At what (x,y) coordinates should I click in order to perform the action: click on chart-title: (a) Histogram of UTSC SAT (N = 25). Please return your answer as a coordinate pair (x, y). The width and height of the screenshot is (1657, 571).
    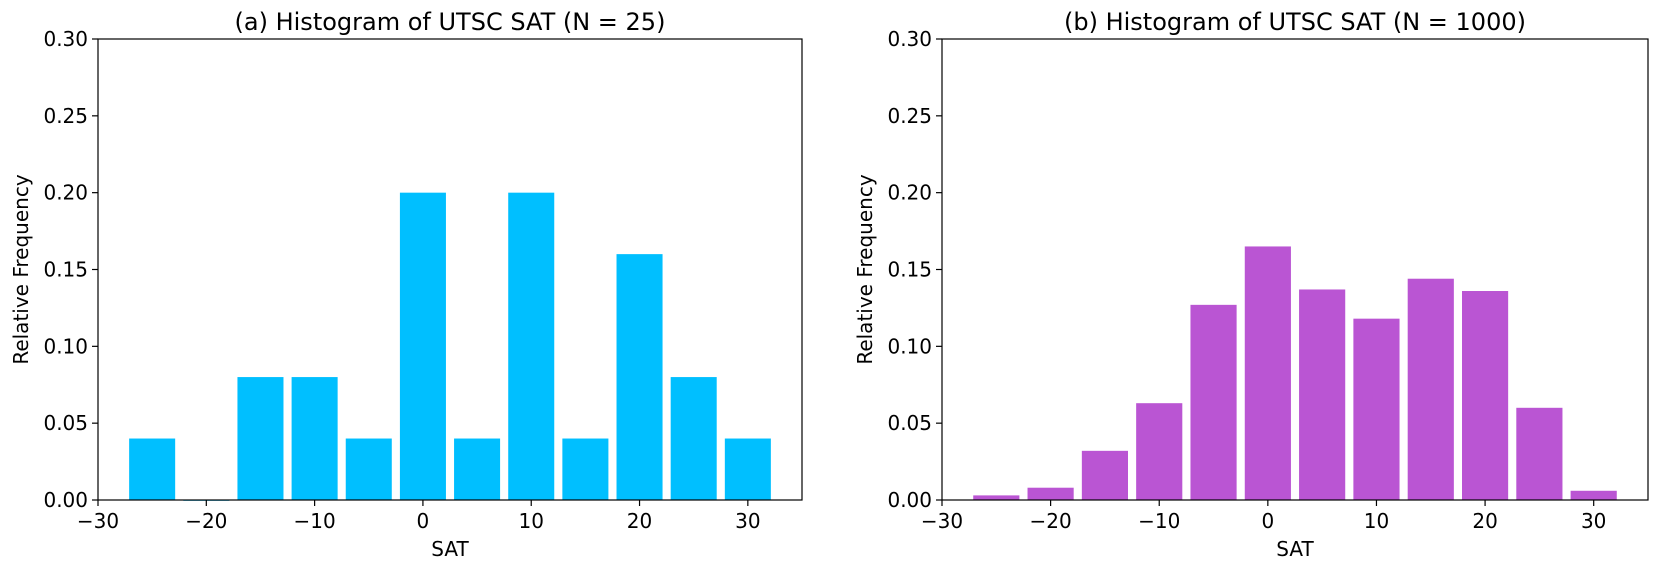
    Looking at the image, I should click on (450, 22).